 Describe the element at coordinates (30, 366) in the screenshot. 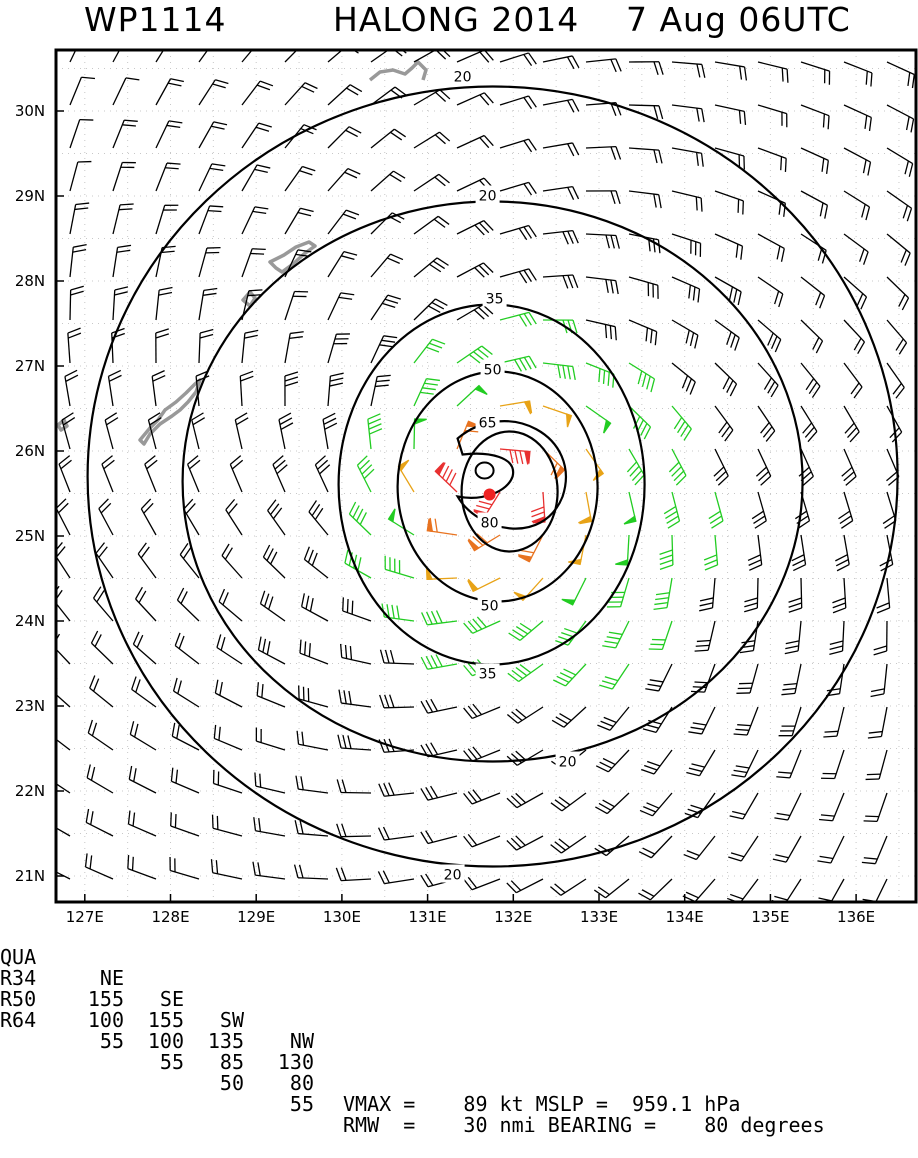

I see `lat-tick-label: 27N` at that location.